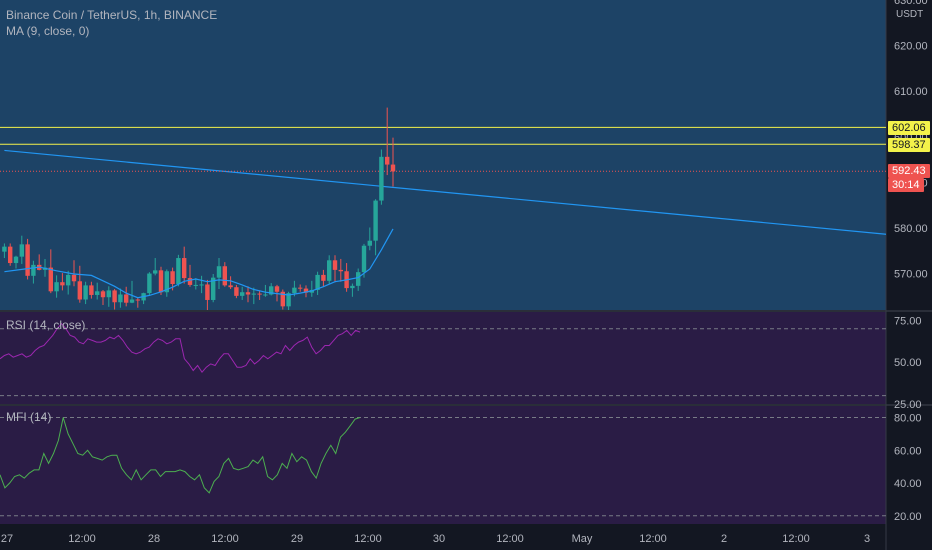 The width and height of the screenshot is (932, 550). I want to click on rsi-legend: RSI (14, close), so click(46, 325).